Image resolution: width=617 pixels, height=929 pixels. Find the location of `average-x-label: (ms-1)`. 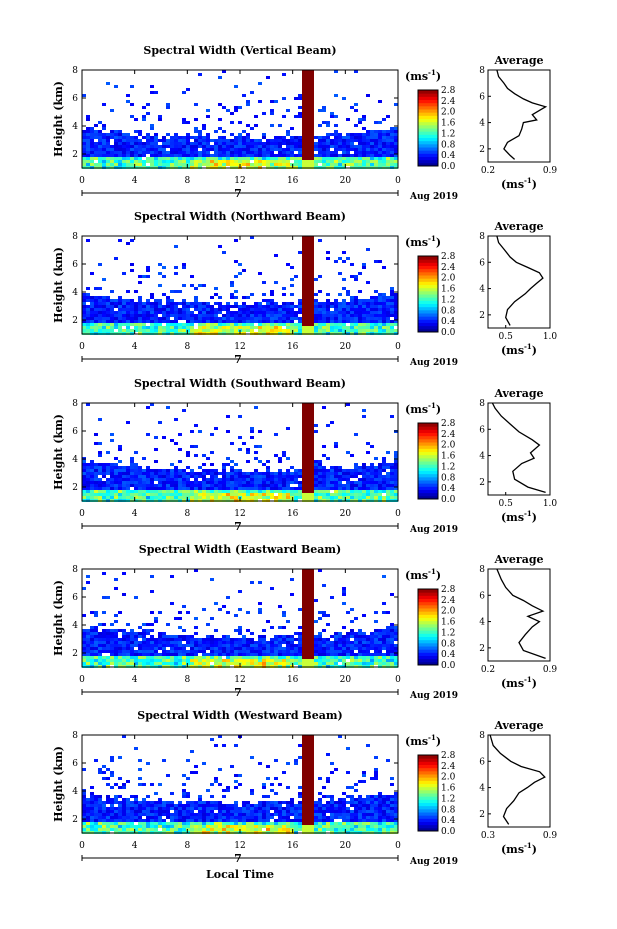

average-x-label: (ms-1) is located at coordinates (519, 516).